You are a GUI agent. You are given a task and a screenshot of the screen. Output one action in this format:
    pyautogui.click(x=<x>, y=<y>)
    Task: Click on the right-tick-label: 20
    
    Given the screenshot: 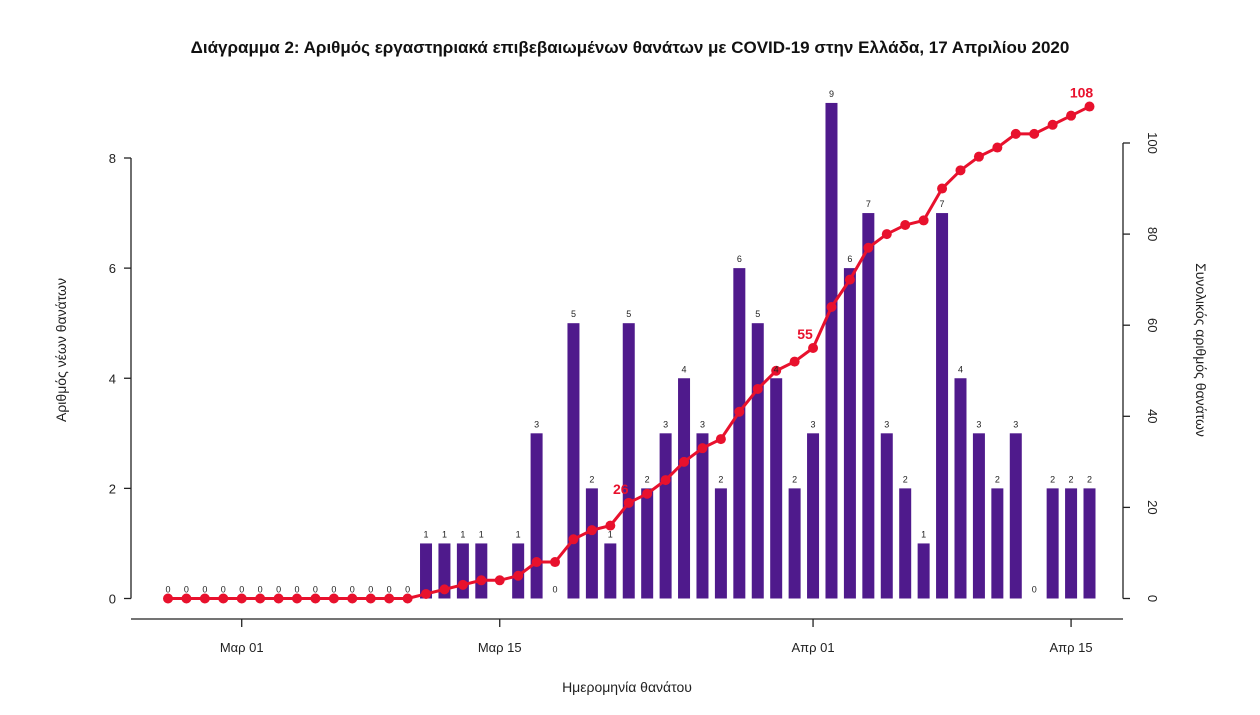 What is the action you would take?
    pyautogui.click(x=1152, y=507)
    